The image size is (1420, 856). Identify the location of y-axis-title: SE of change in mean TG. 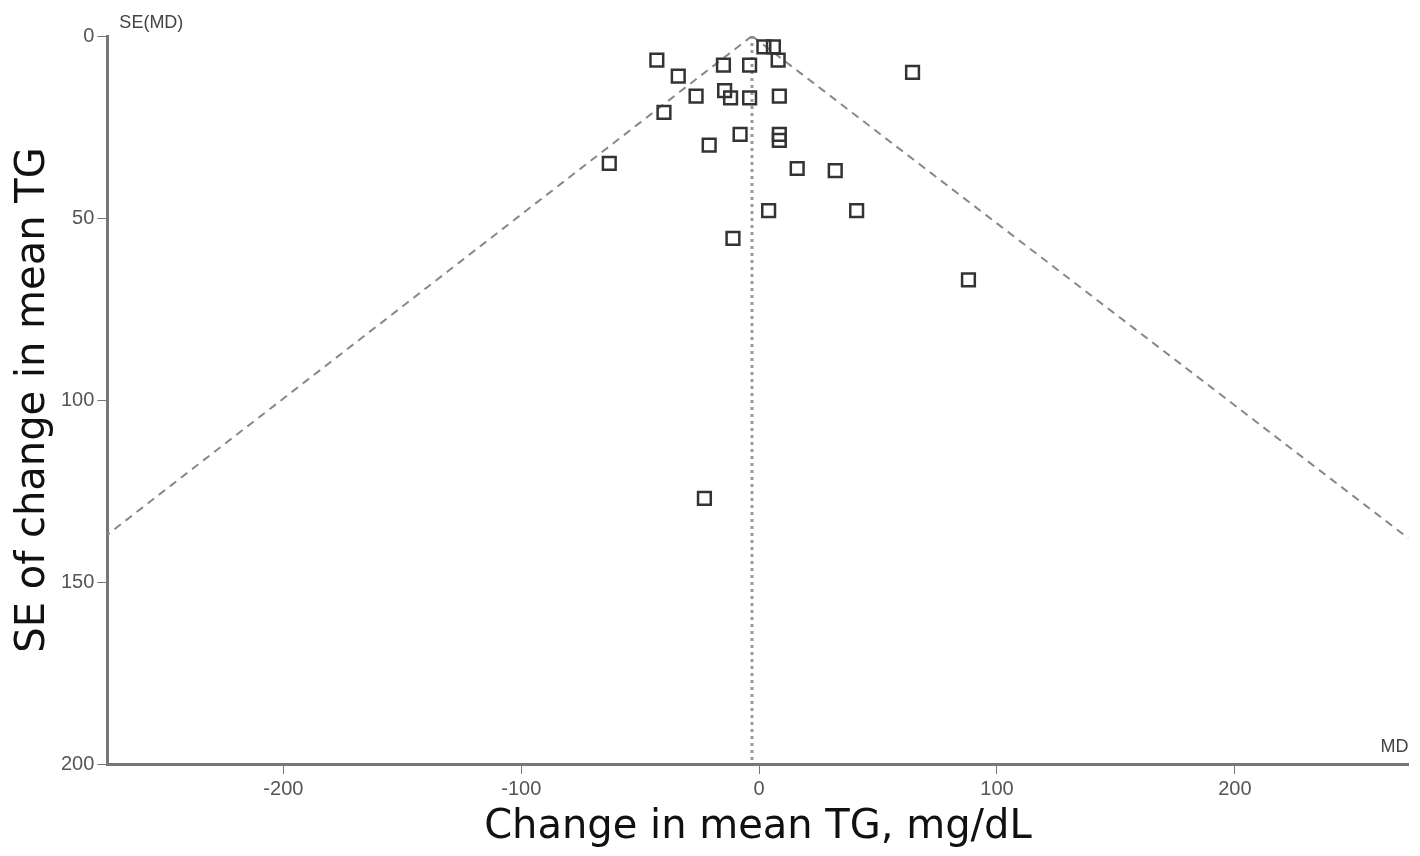
(30, 400).